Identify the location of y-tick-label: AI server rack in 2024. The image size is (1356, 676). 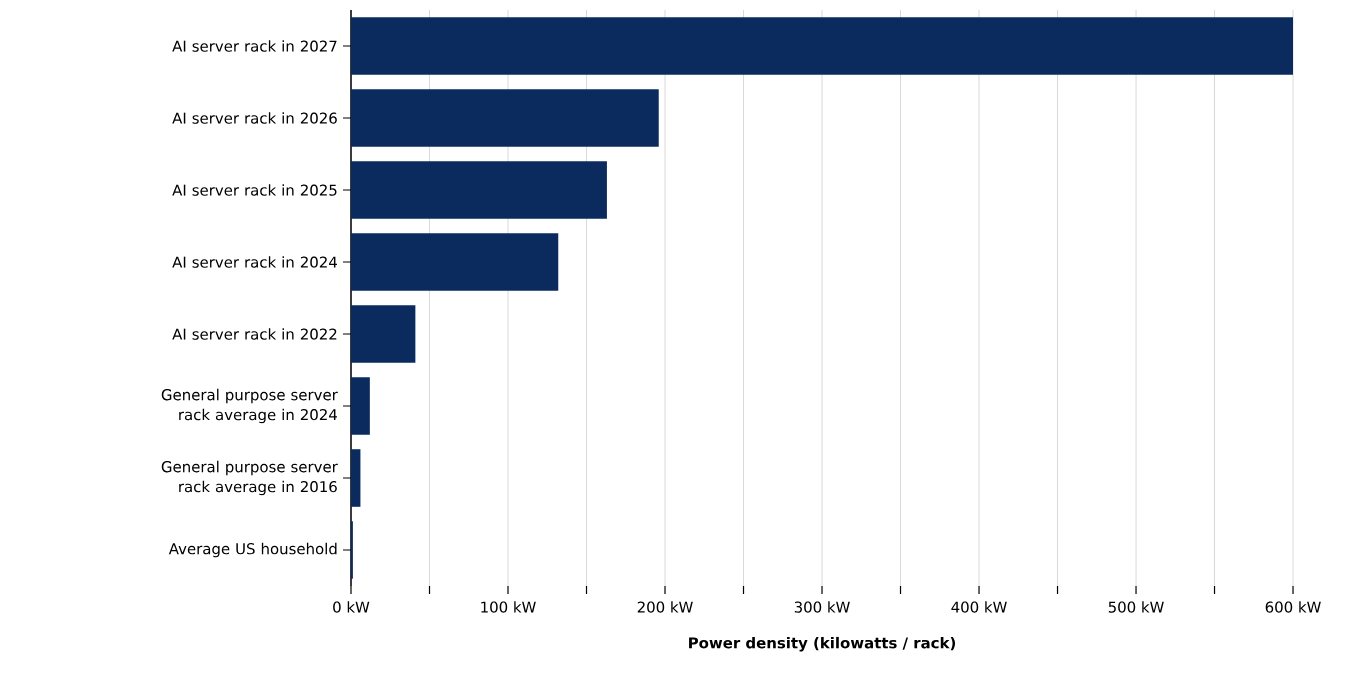
(254, 262).